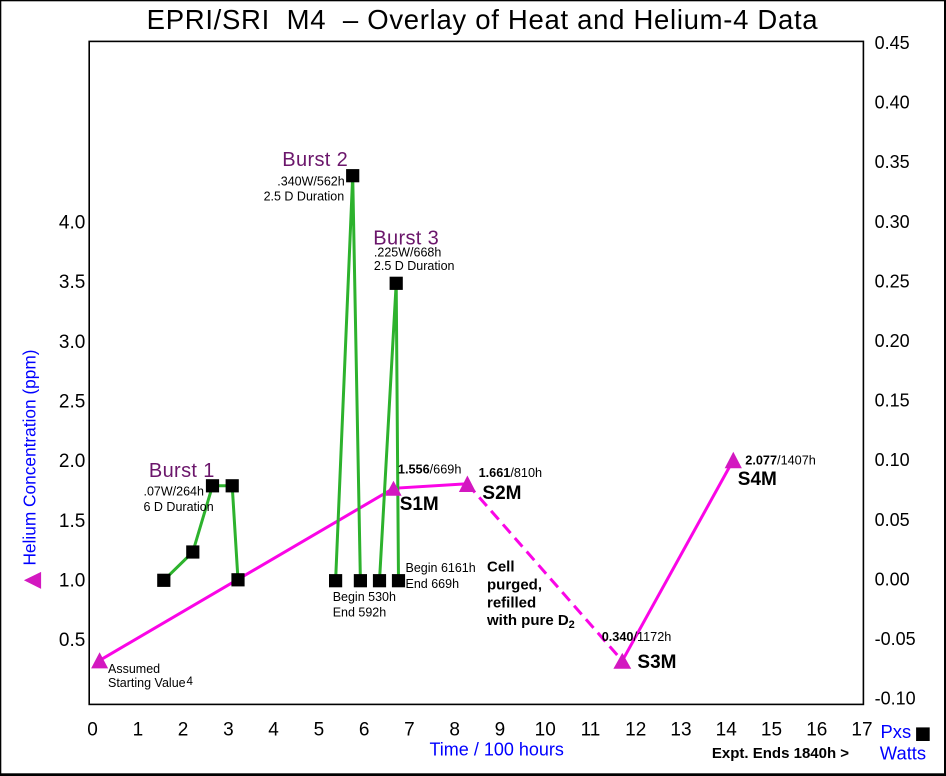 This screenshot has width=946, height=776. I want to click on svg-text: End 669h, so click(433, 584).